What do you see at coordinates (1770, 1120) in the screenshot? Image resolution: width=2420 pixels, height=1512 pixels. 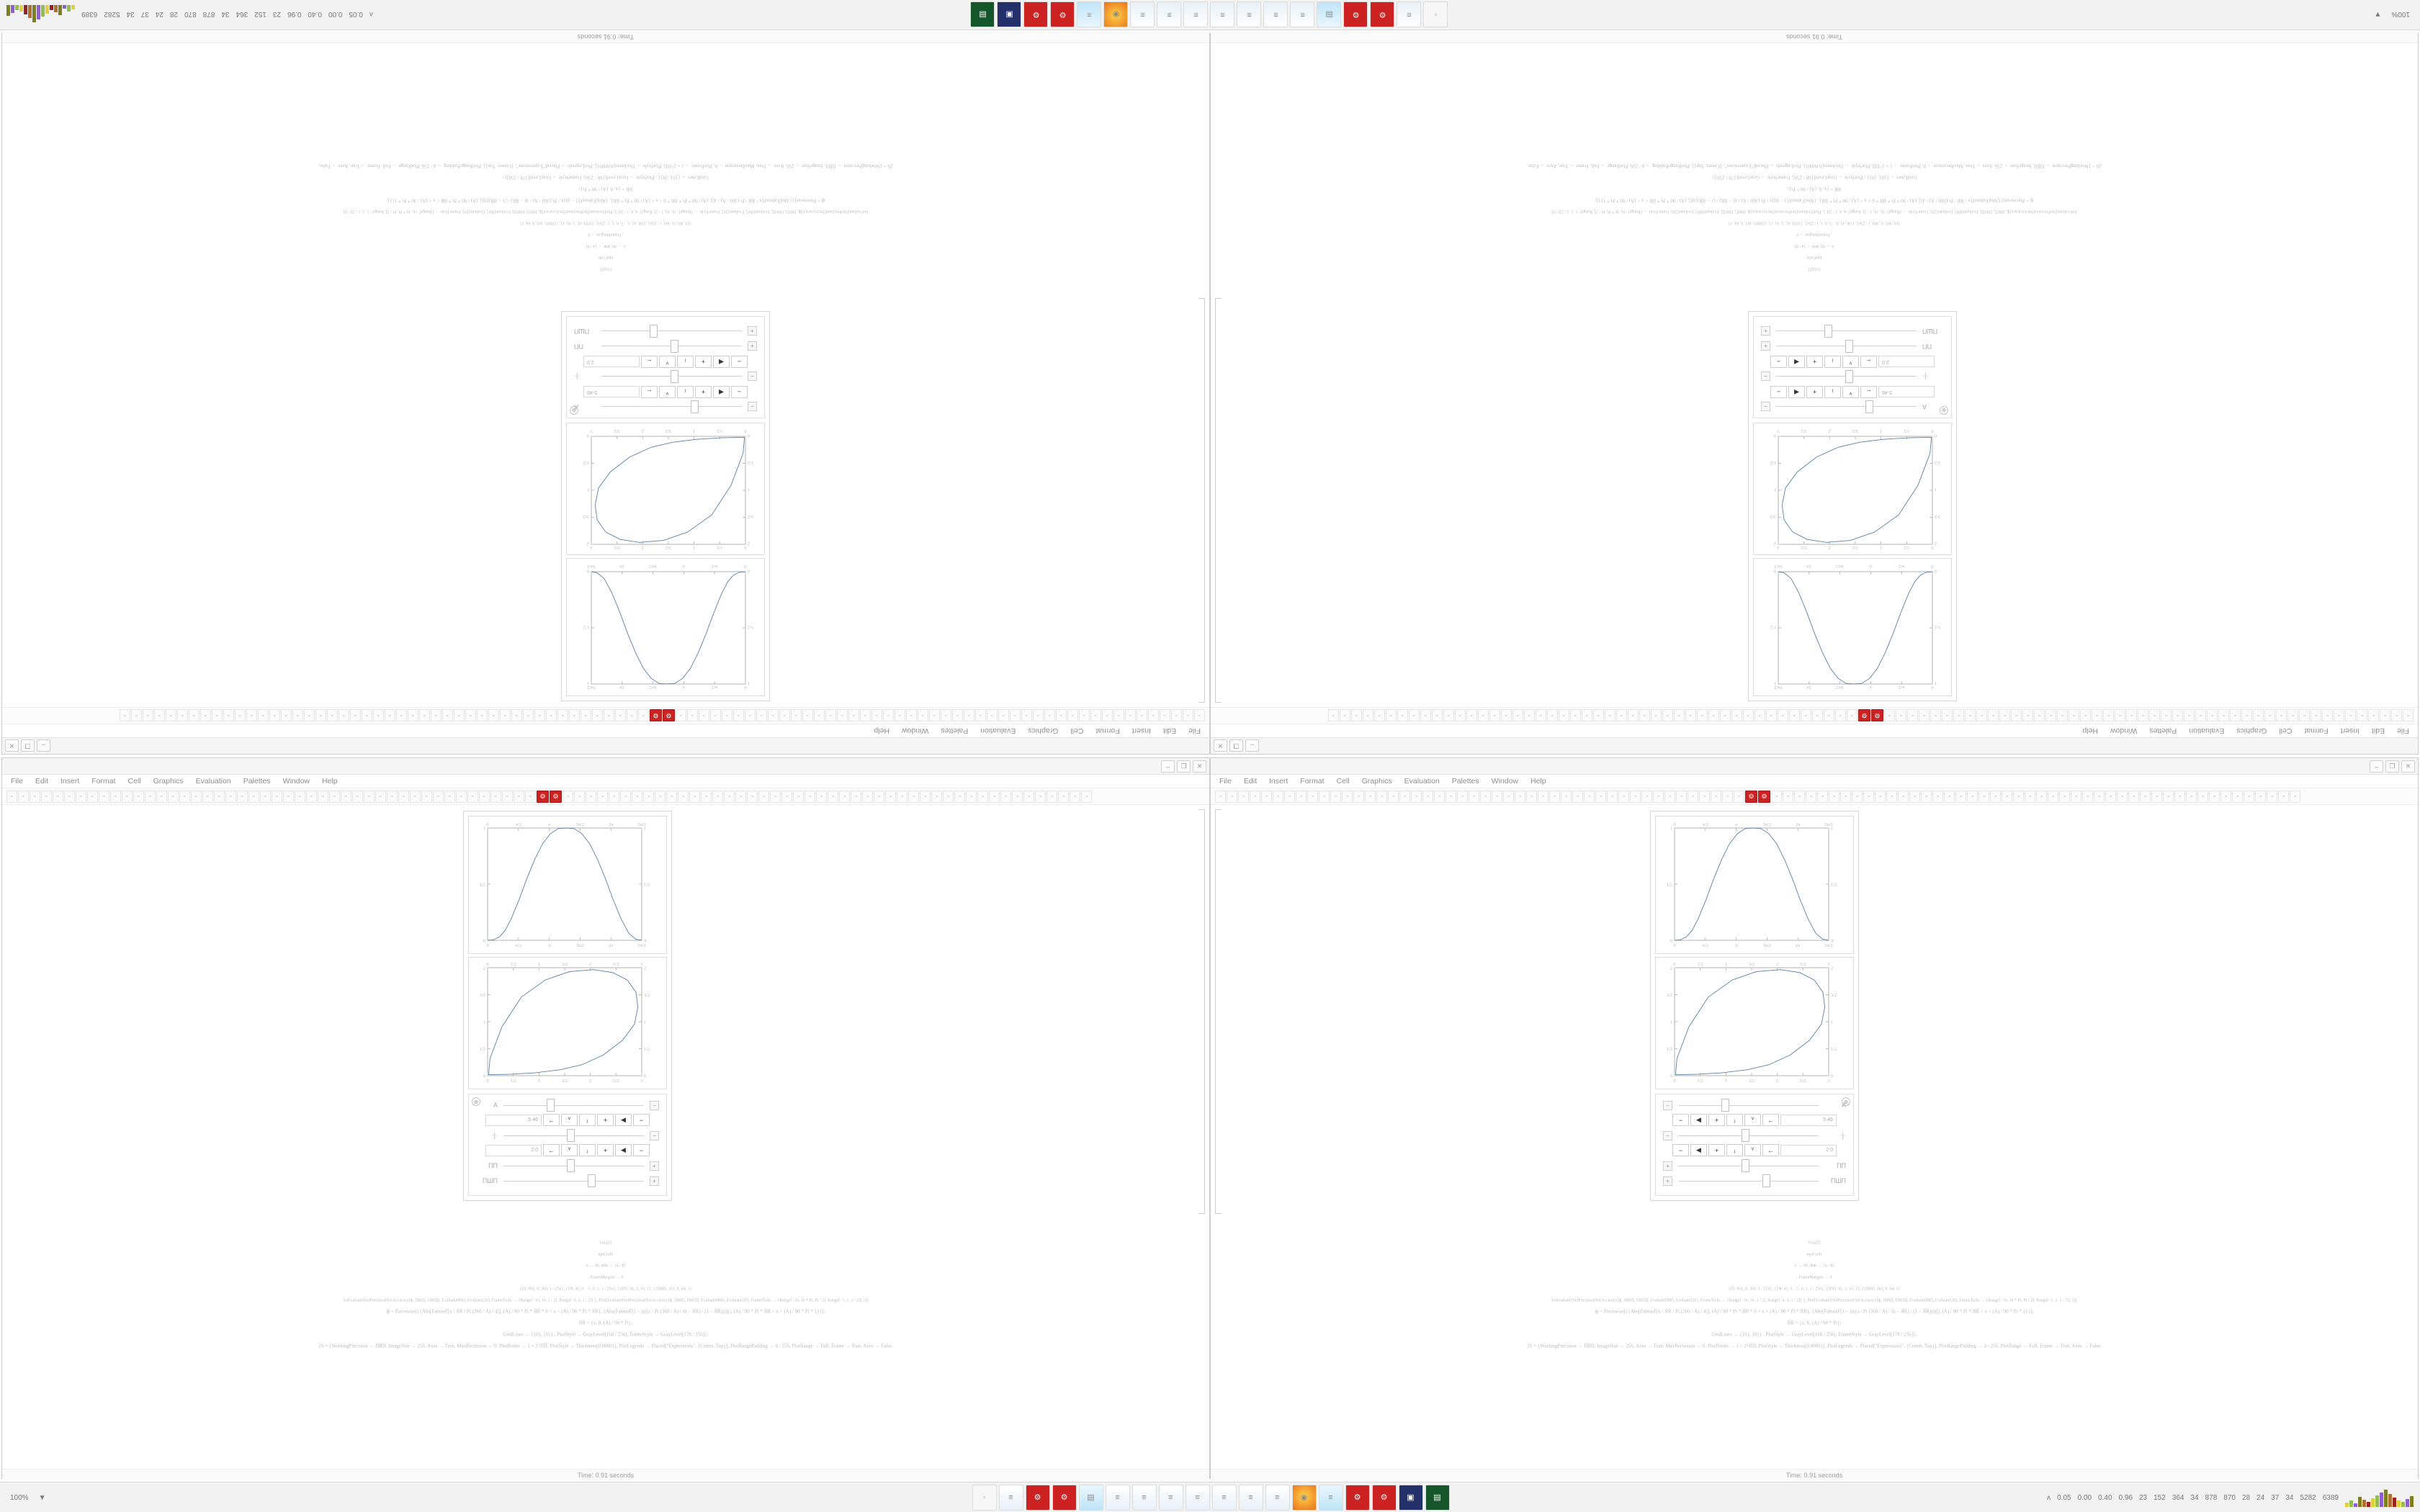 I see `anim-button-5: ←` at bounding box center [1770, 1120].